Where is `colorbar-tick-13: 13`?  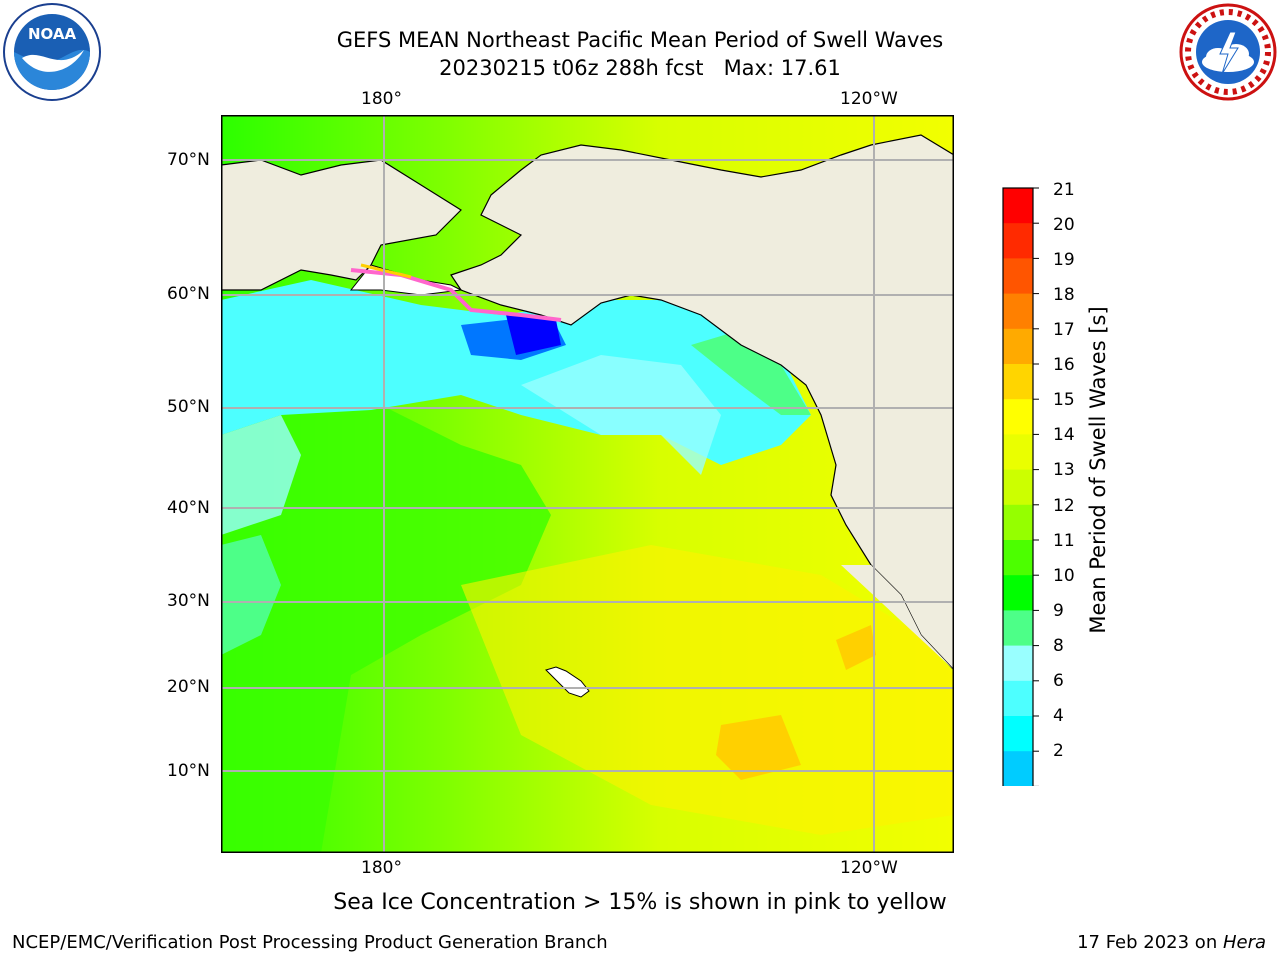 colorbar-tick-13: 13 is located at coordinates (1064, 470).